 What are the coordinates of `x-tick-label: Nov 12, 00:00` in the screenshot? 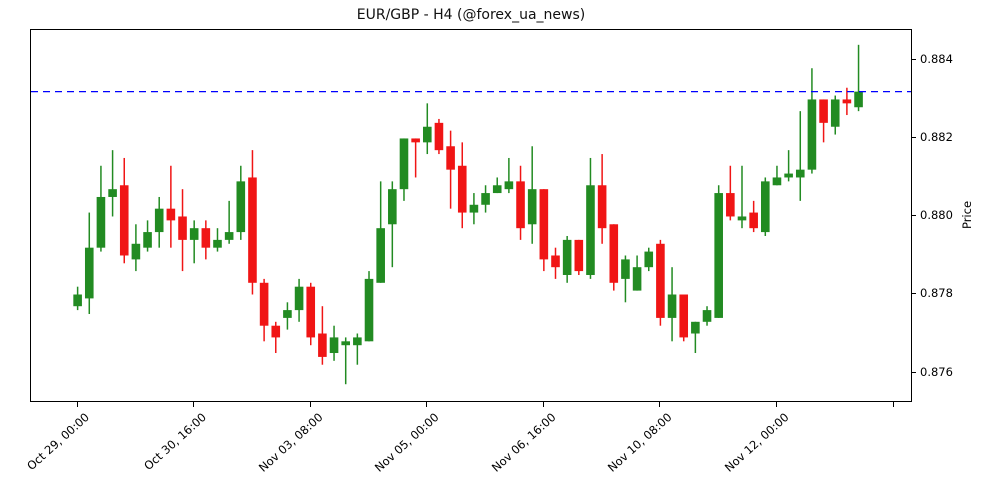 It's located at (756, 442).